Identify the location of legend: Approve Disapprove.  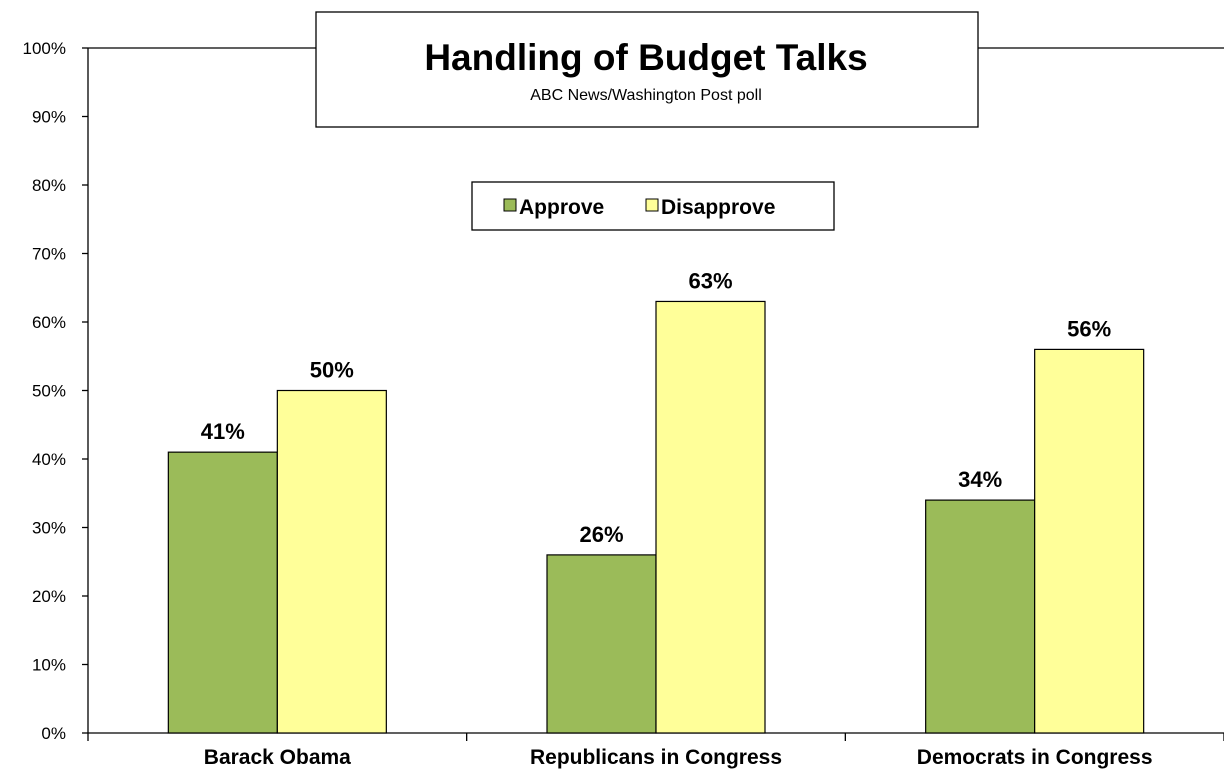
(653, 206).